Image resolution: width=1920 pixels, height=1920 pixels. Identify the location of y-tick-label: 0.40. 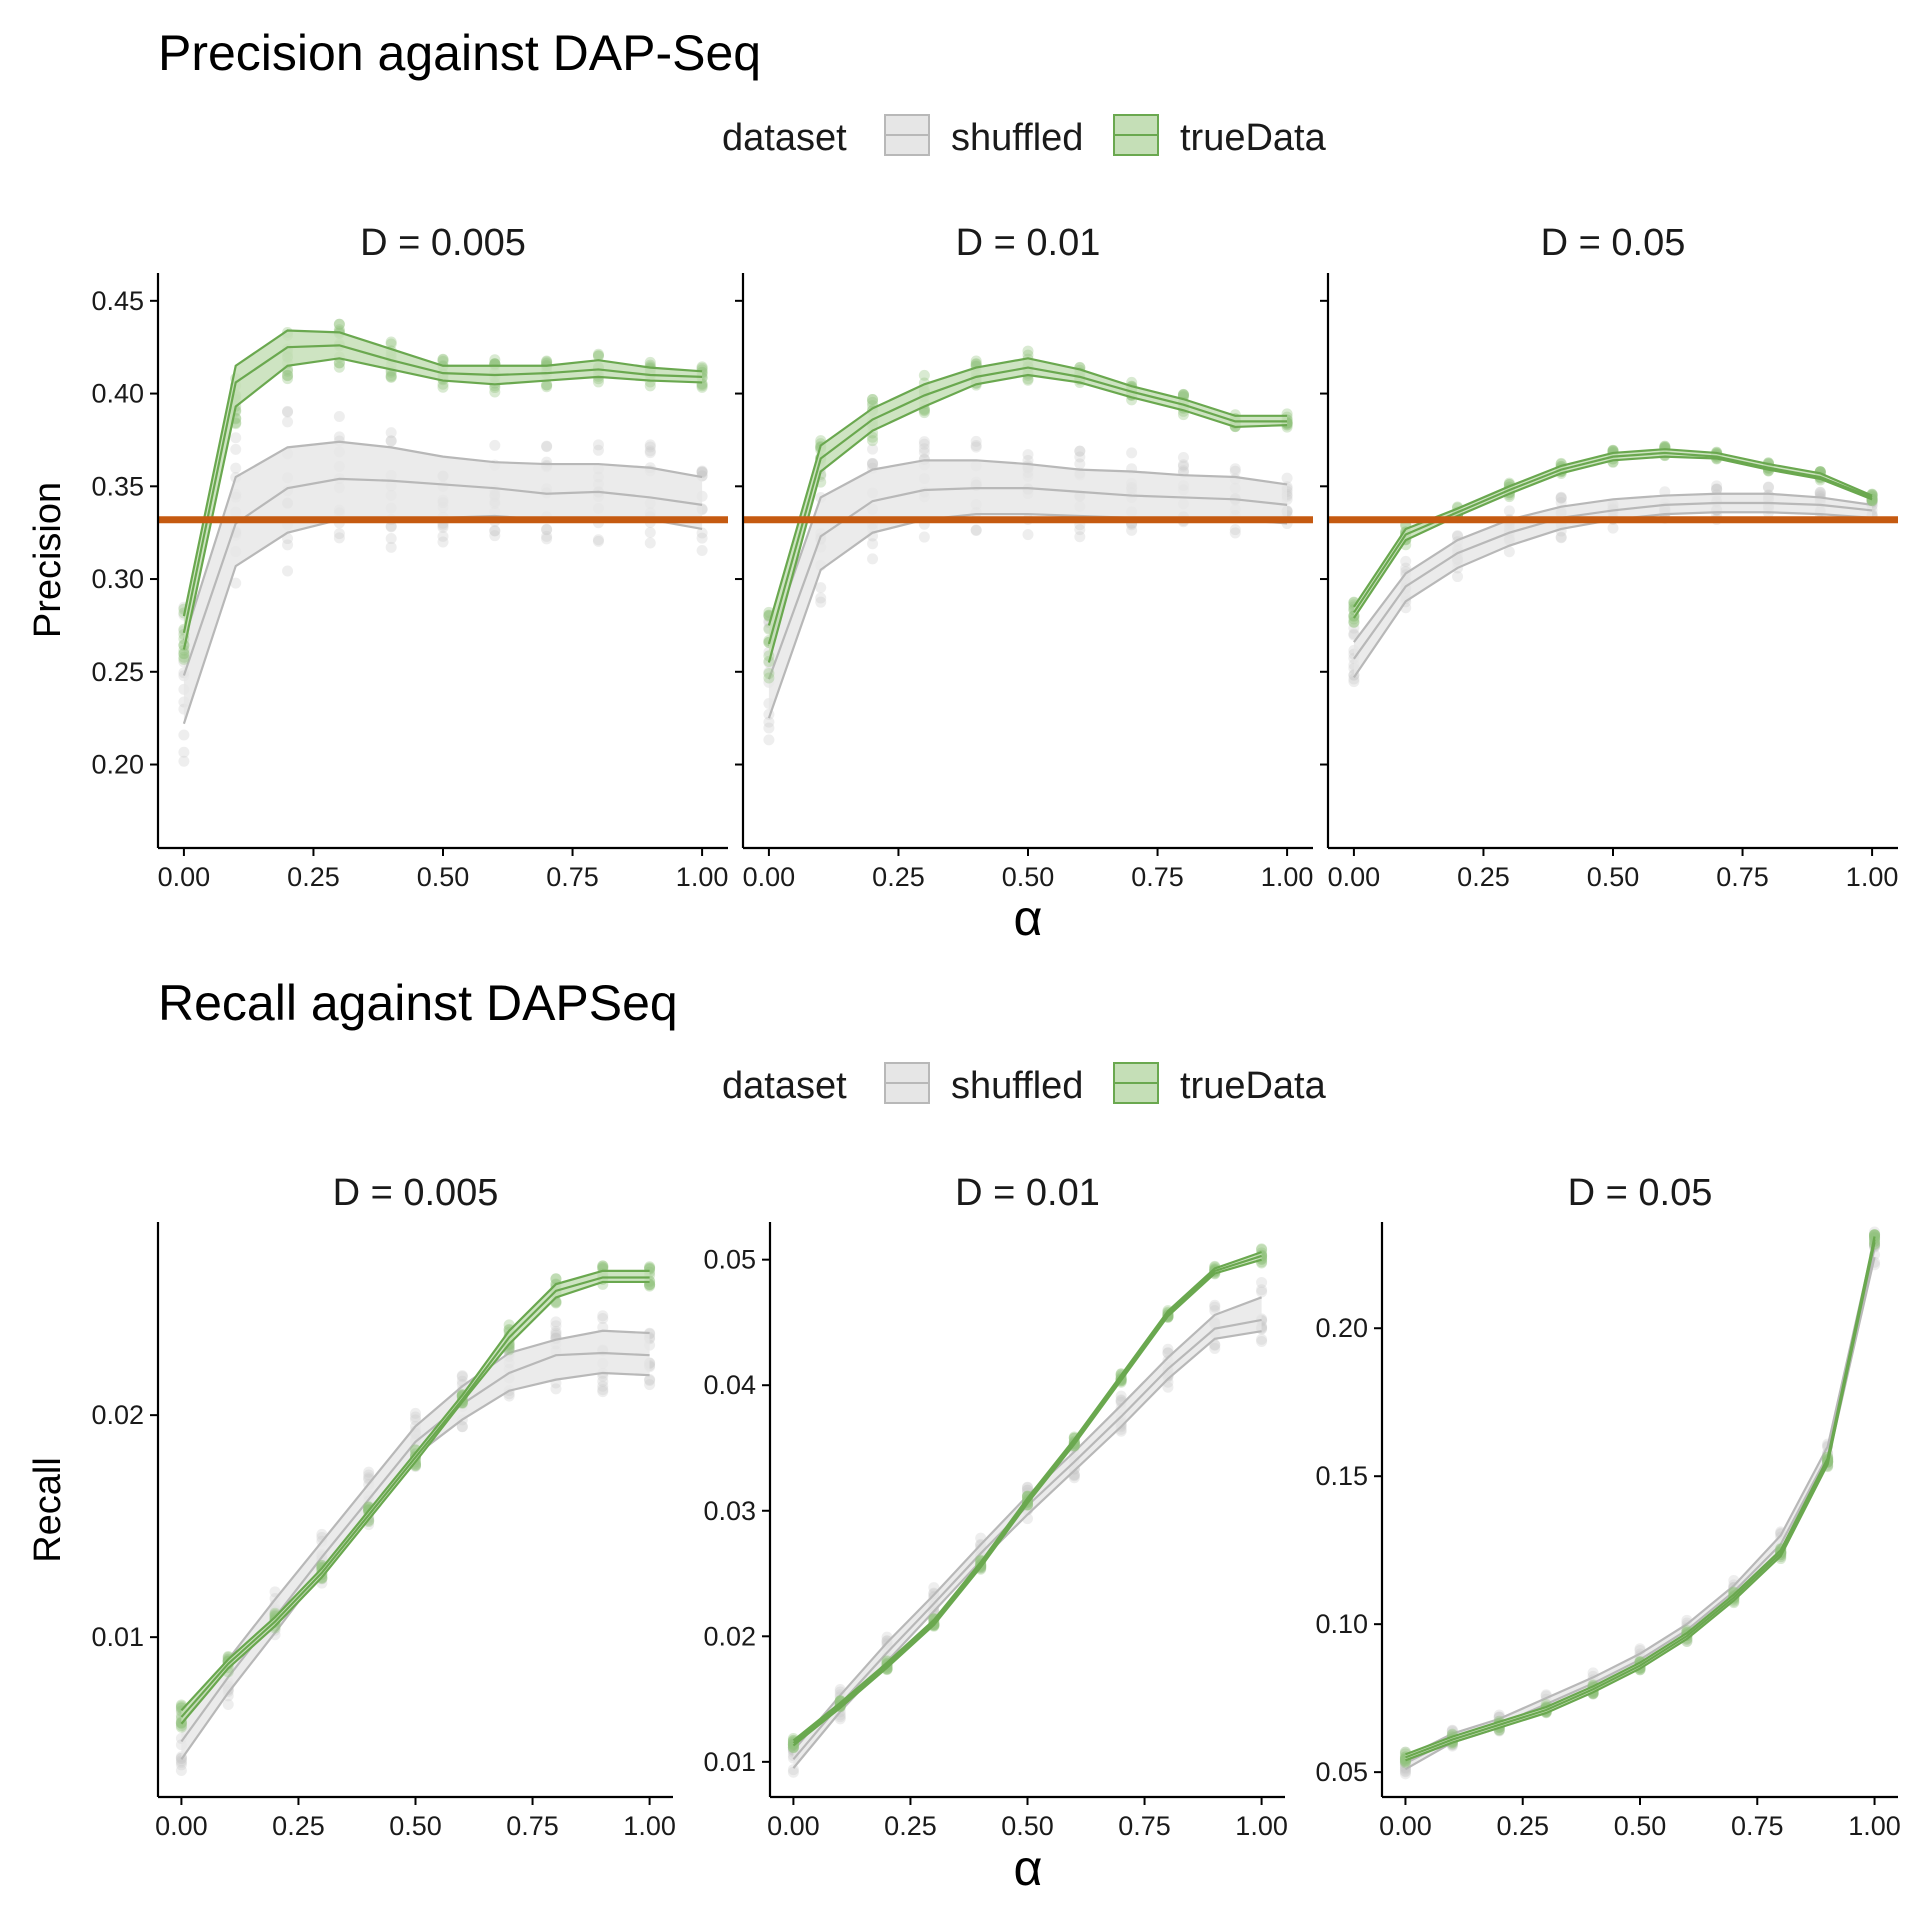
(117, 394).